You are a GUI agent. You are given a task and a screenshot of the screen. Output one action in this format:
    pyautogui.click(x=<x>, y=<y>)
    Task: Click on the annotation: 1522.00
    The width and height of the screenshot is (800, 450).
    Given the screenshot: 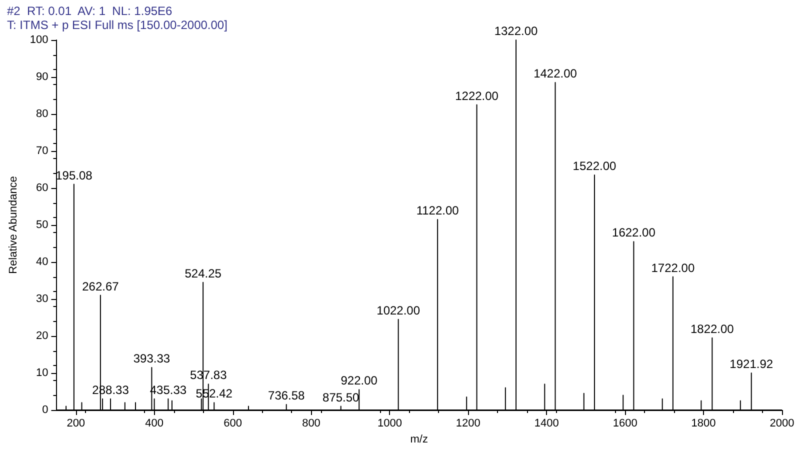 What is the action you would take?
    pyautogui.click(x=594, y=166)
    